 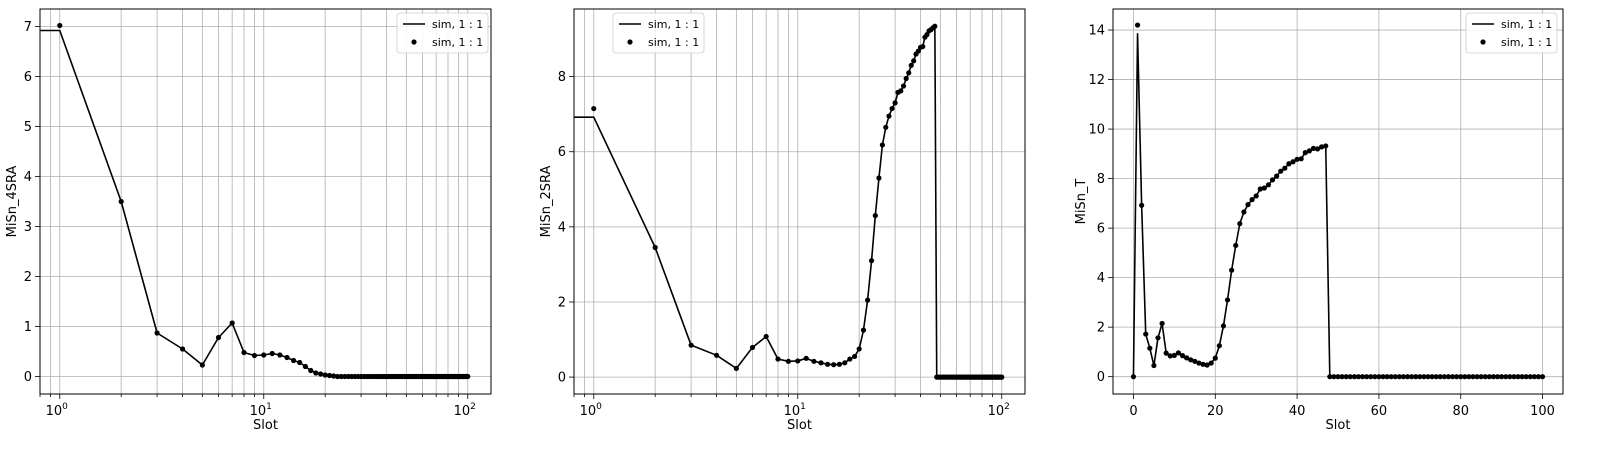 What do you see at coordinates (442, 33) in the screenshot?
I see `legend-box` at bounding box center [442, 33].